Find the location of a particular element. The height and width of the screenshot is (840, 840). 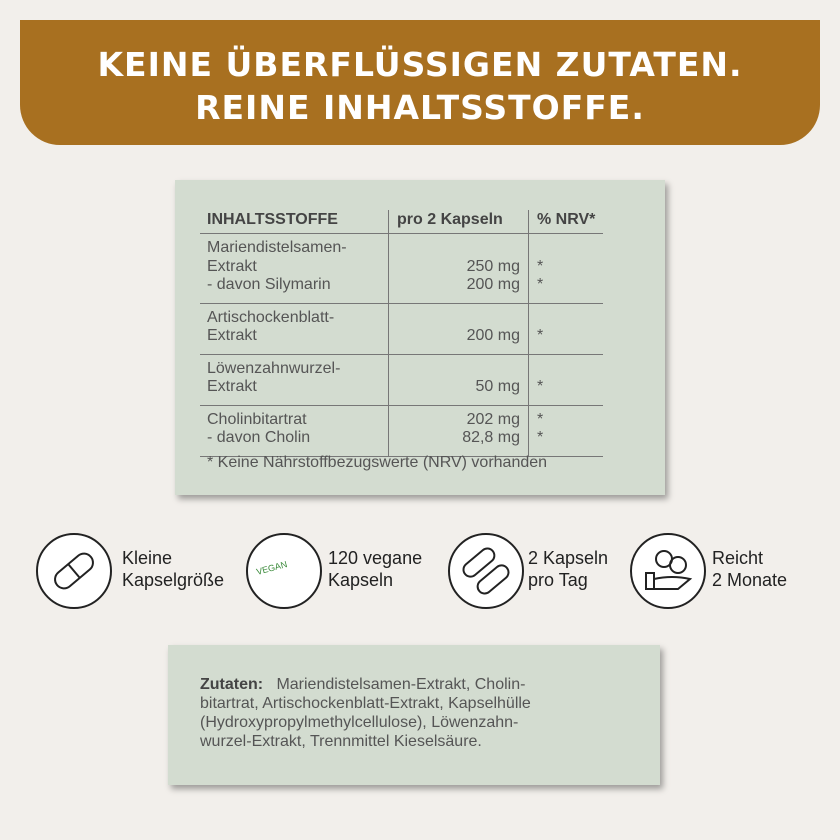

amount: 82,8 mg is located at coordinates (491, 437).